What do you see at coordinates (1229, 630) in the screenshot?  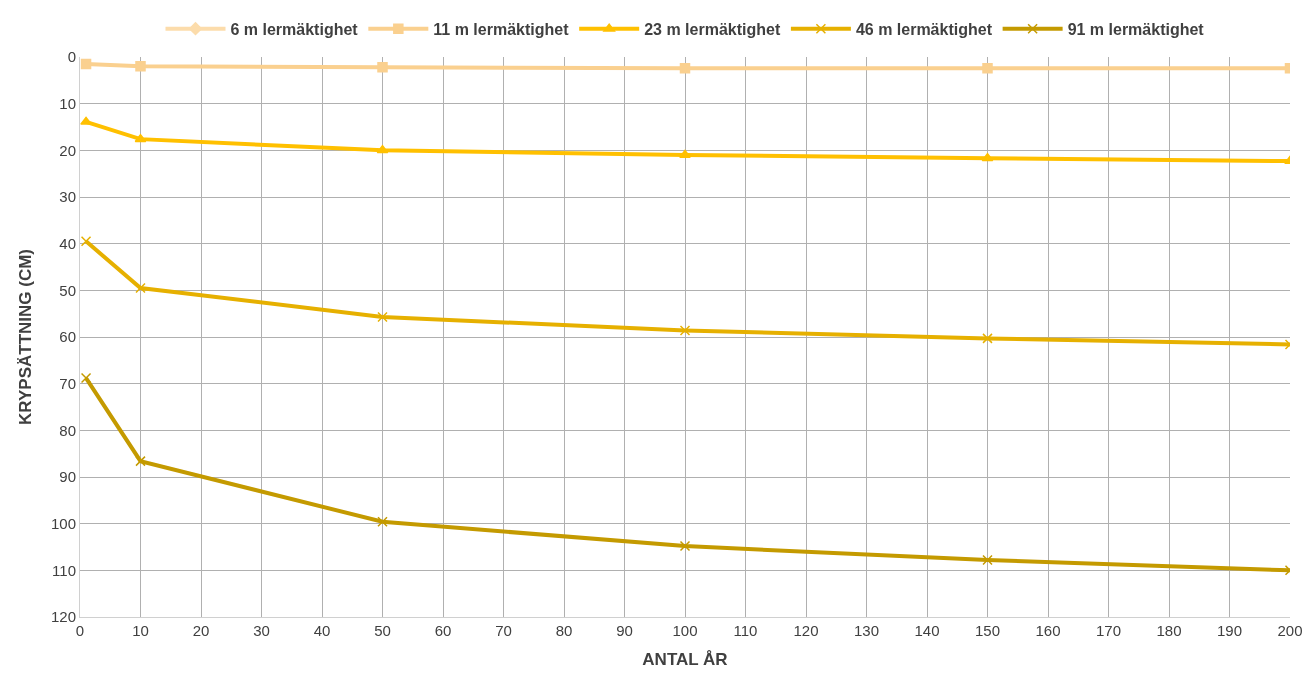 I see `x-tick-label: 190` at bounding box center [1229, 630].